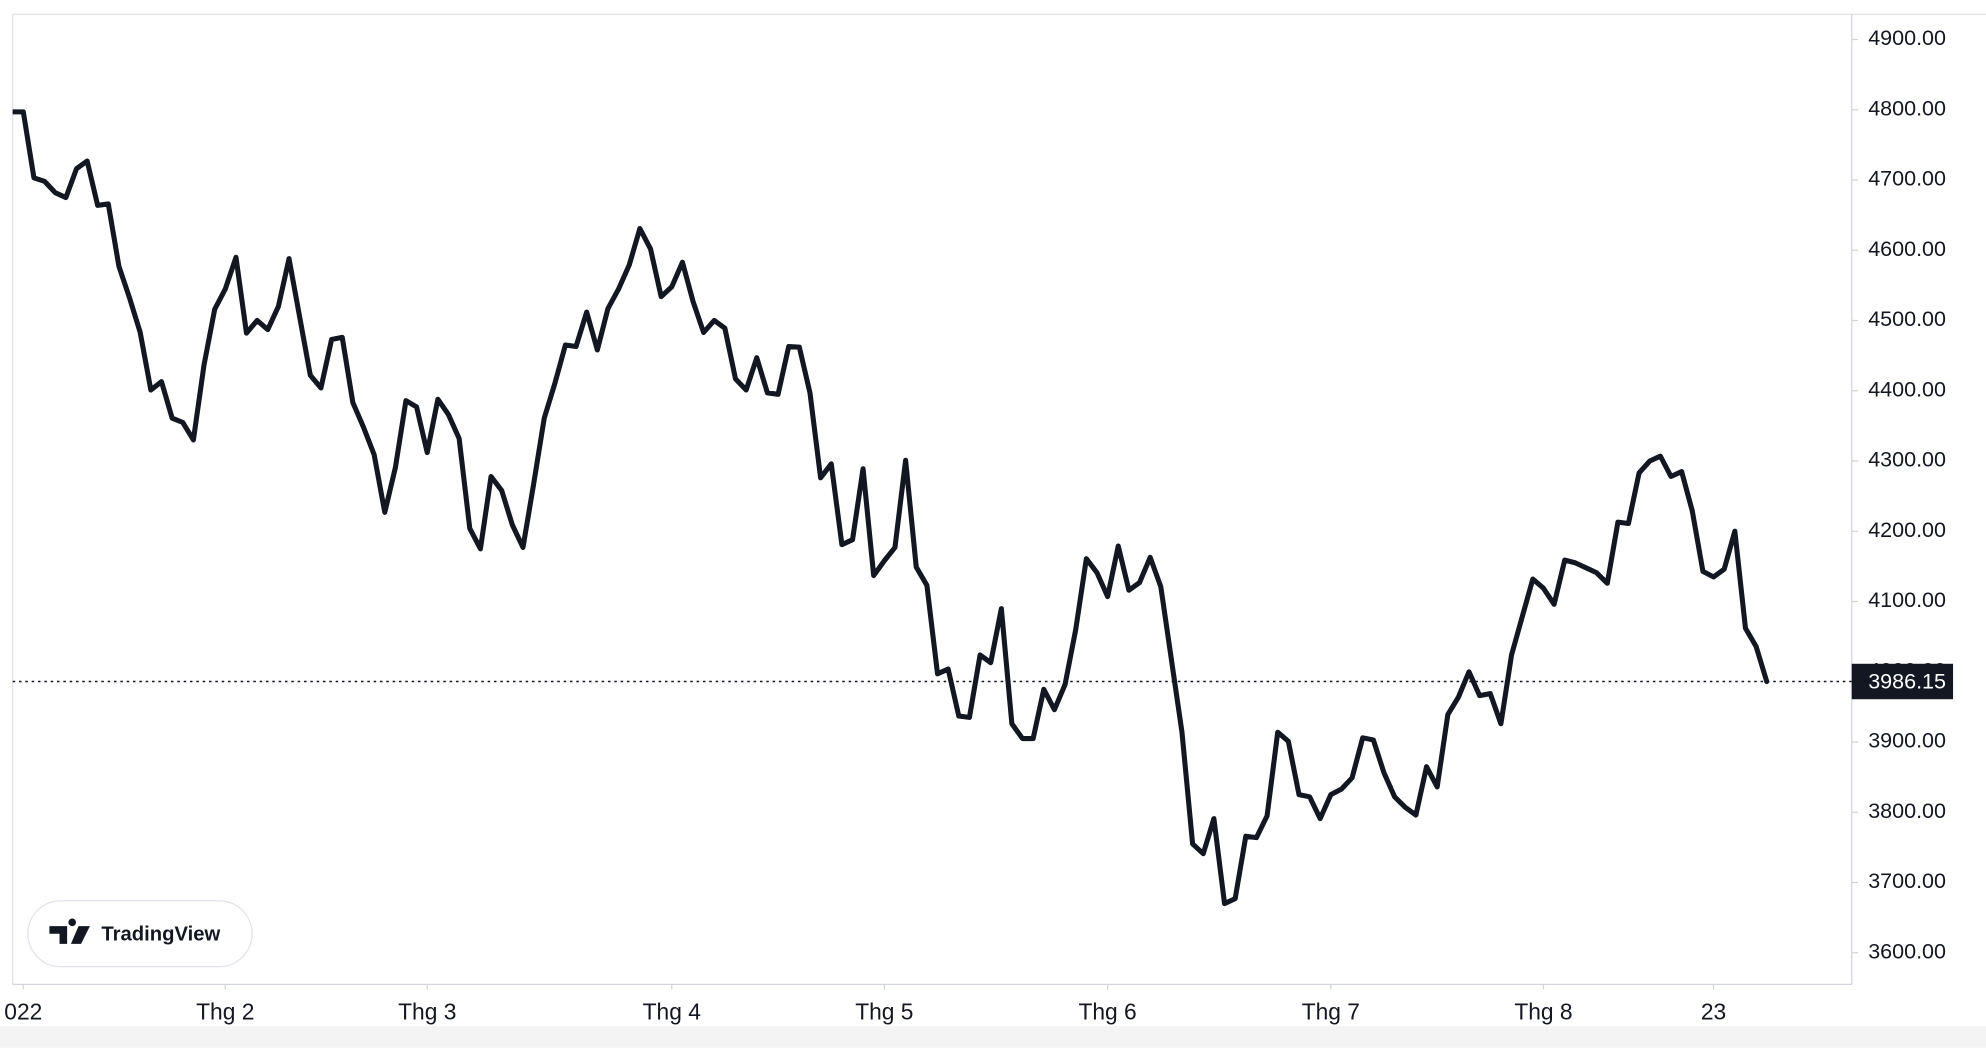  What do you see at coordinates (1907, 389) in the screenshot?
I see `y-tick-label: 4400.00` at bounding box center [1907, 389].